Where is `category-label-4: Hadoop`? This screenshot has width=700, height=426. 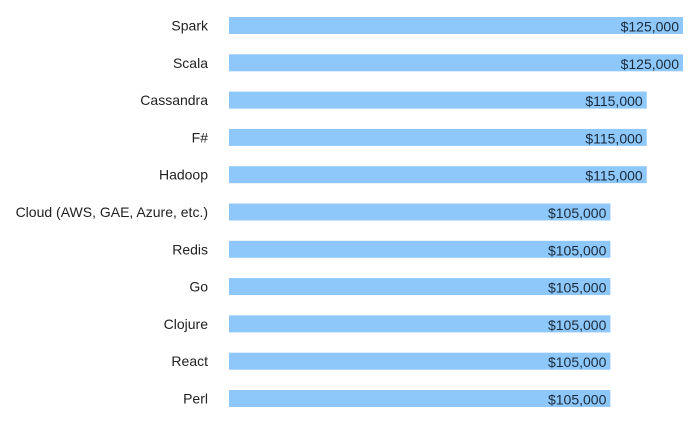 category-label-4: Hadoop is located at coordinates (183, 175).